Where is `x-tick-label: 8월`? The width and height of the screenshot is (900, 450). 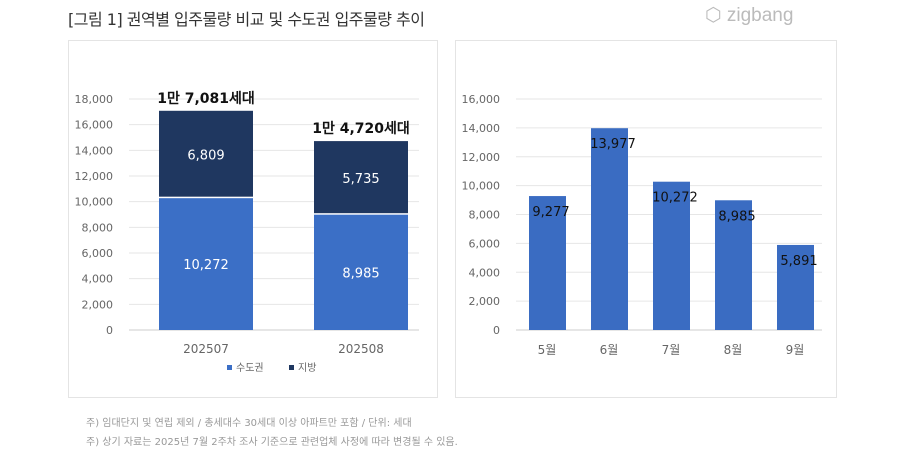
x-tick-label: 8월 is located at coordinates (733, 350).